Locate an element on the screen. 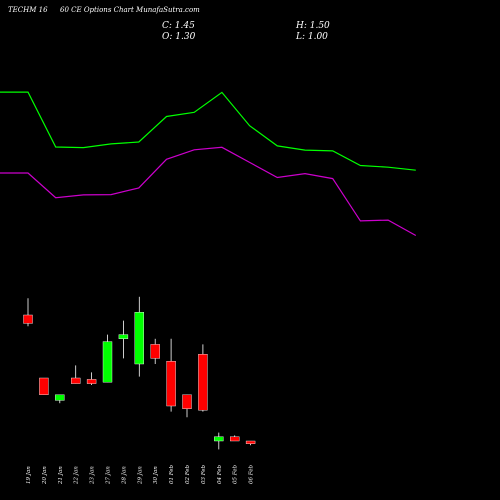 The image size is (500, 500). x-tick-label: 30 Jan is located at coordinates (156, 475).